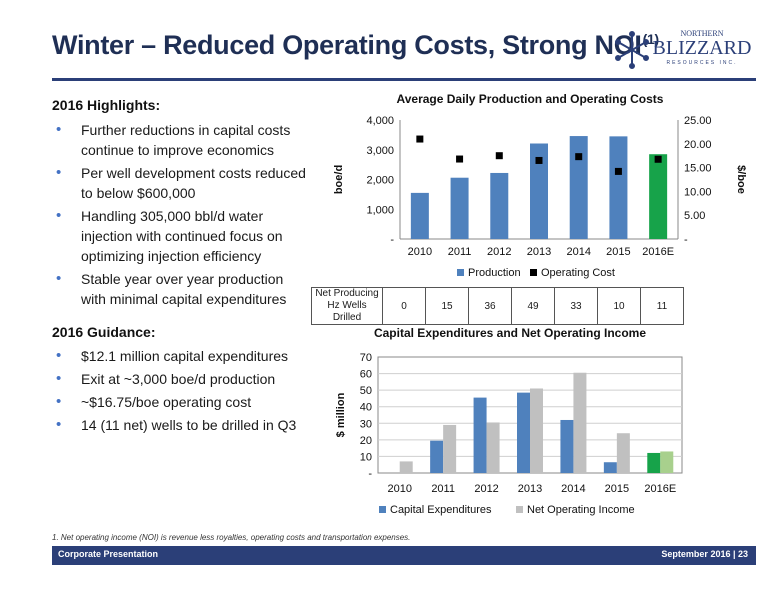  I want to click on y-tick-label: 1,000, so click(380, 210).